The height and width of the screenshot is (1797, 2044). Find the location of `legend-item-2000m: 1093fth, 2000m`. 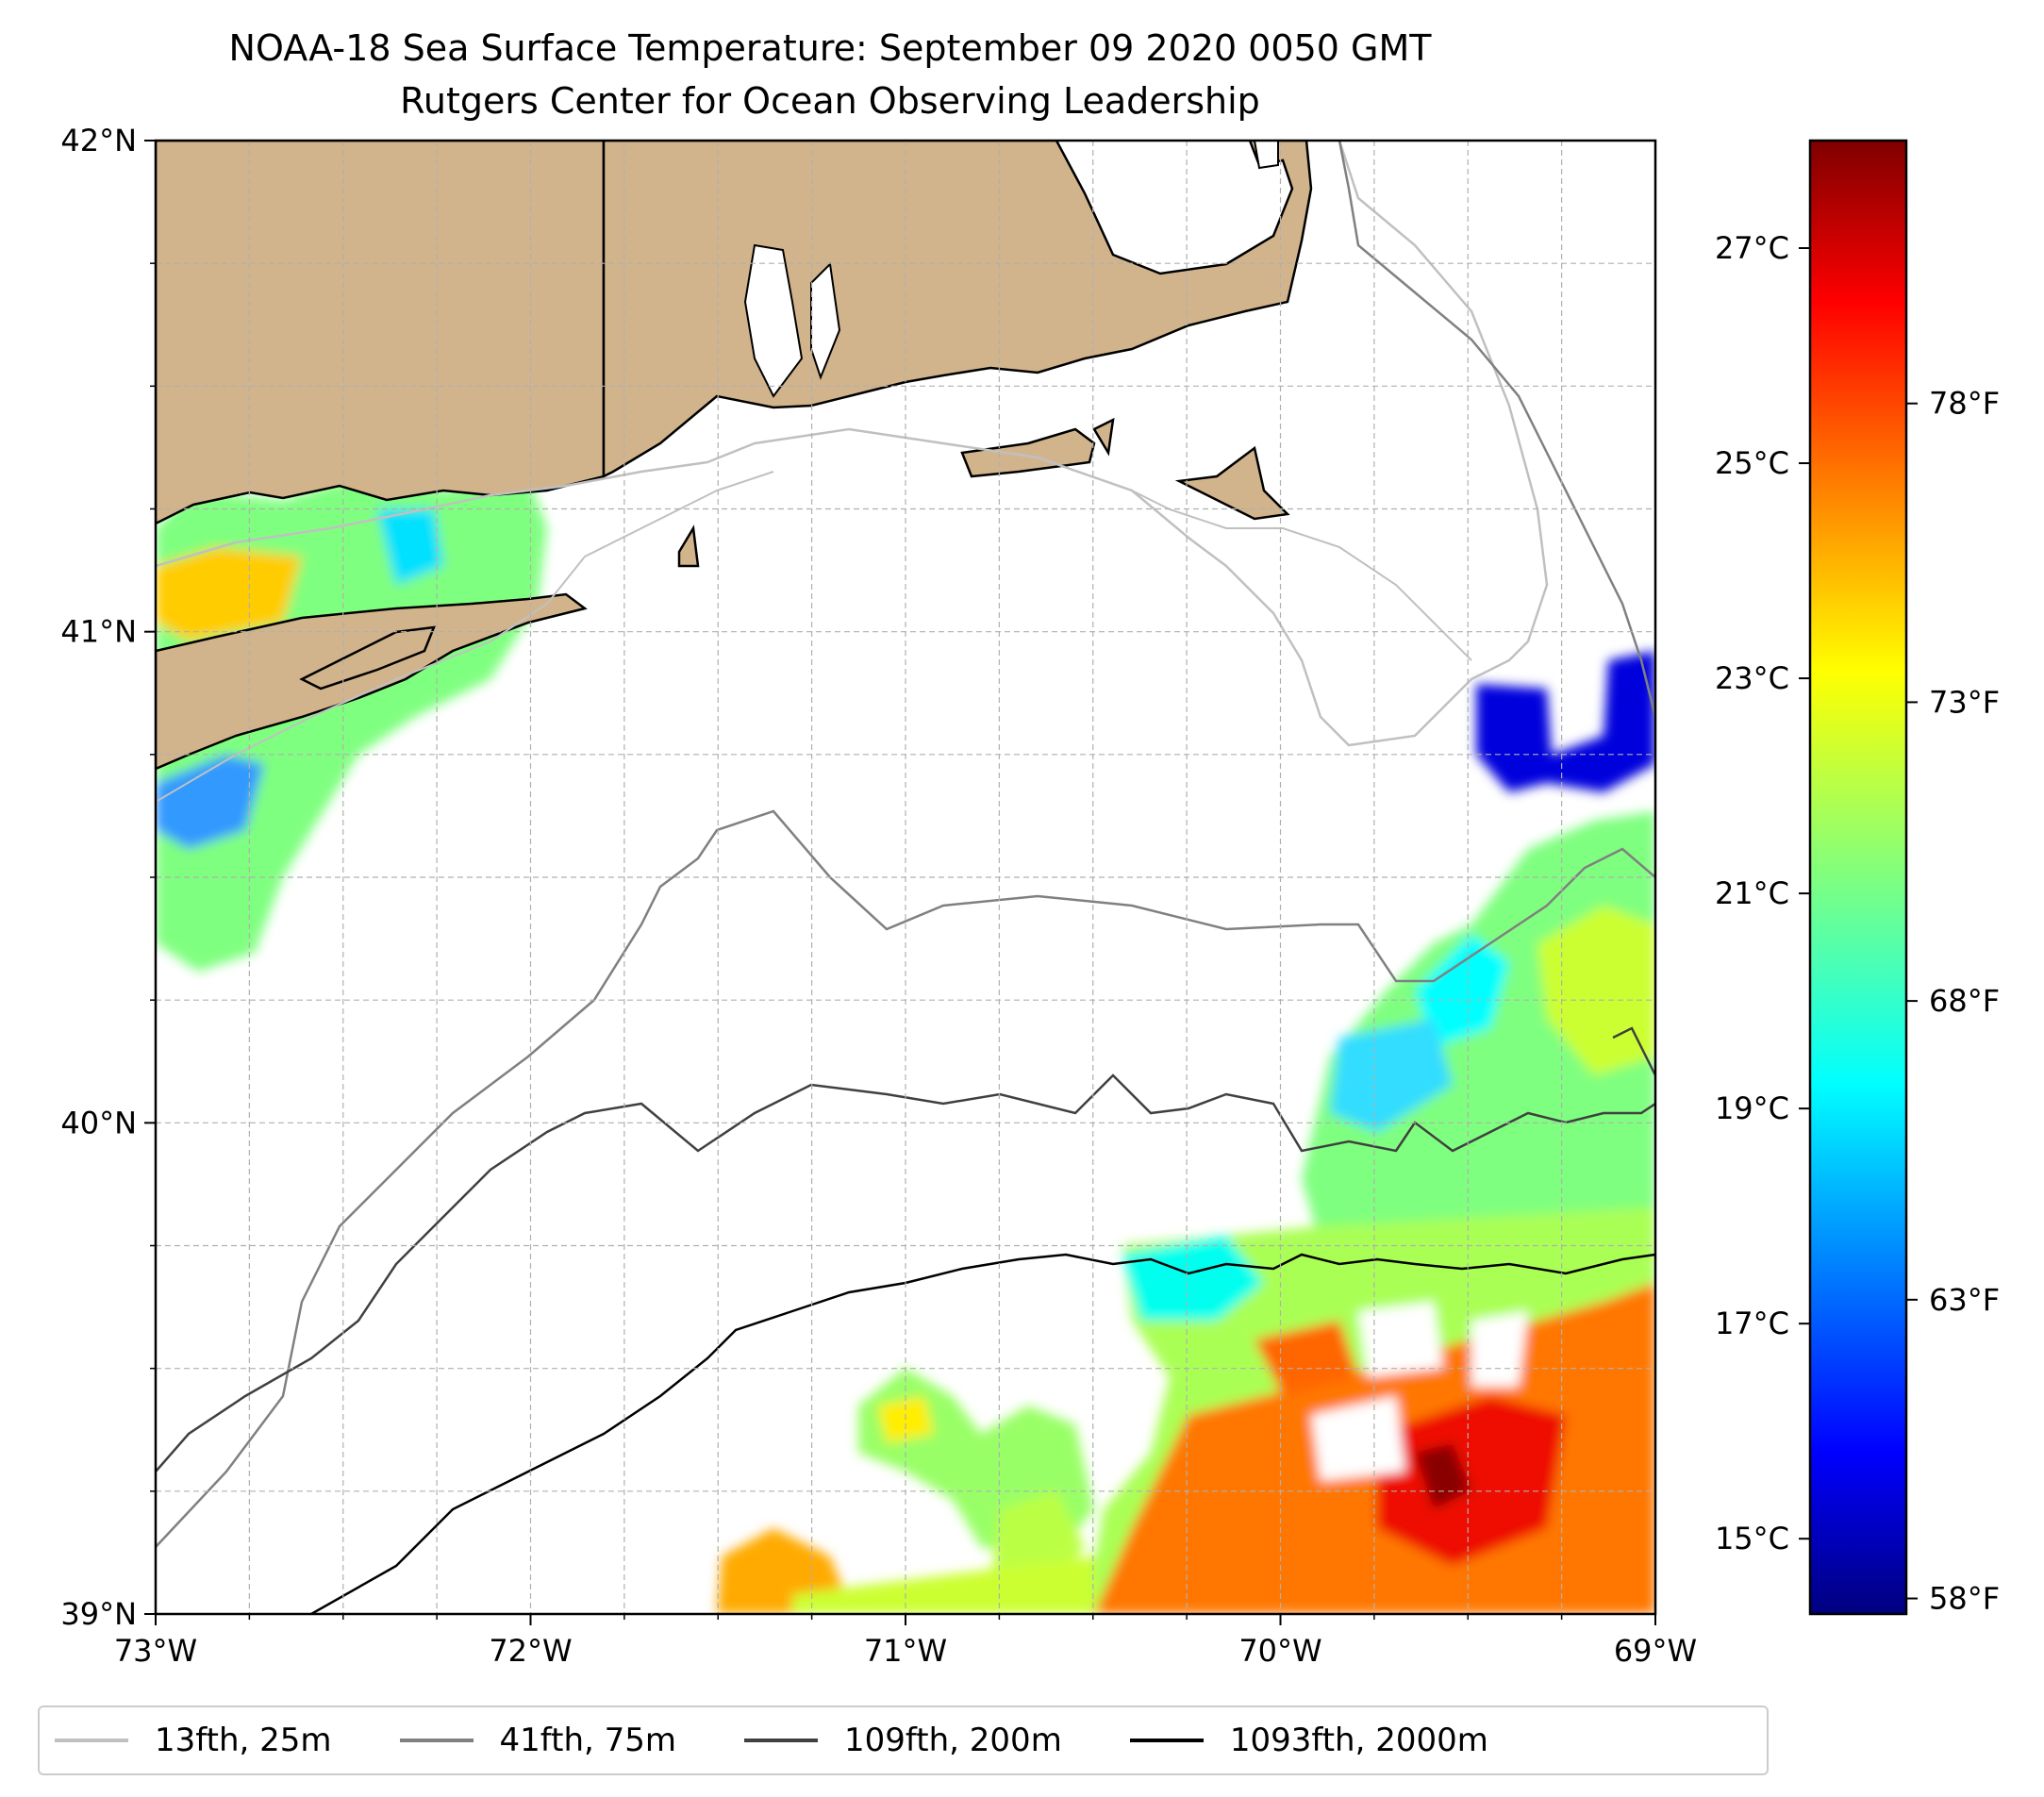

legend-item-2000m: 1093fth, 2000m is located at coordinates (1309, 1740).